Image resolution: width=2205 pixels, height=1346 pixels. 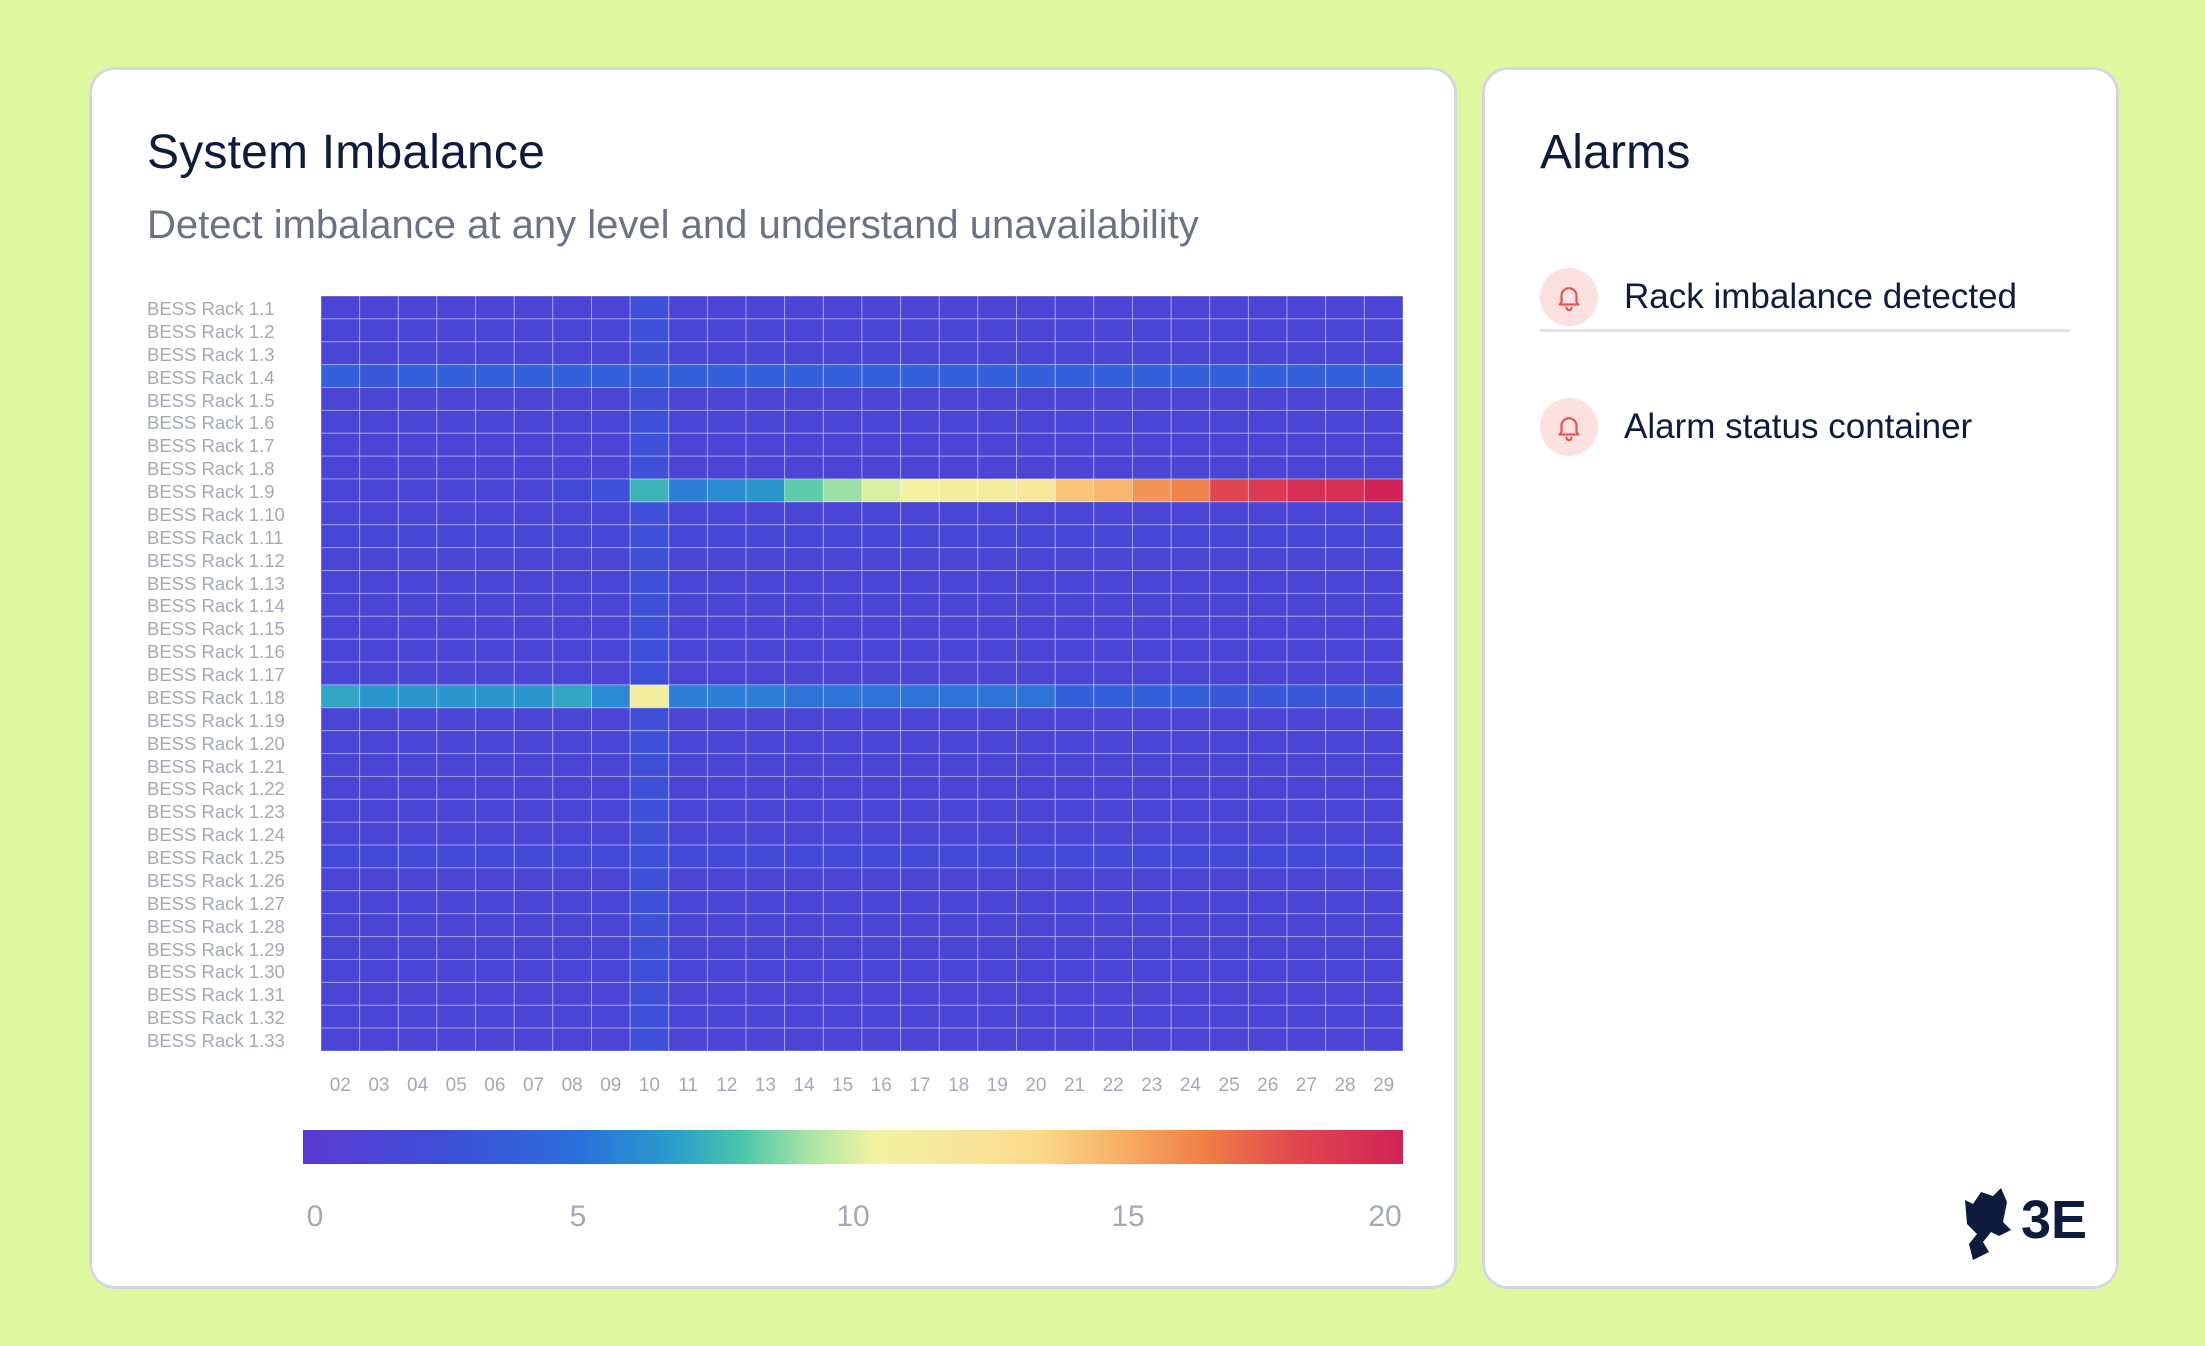 What do you see at coordinates (211, 331) in the screenshot?
I see `y-tick-label: BESS Rack 1.2` at bounding box center [211, 331].